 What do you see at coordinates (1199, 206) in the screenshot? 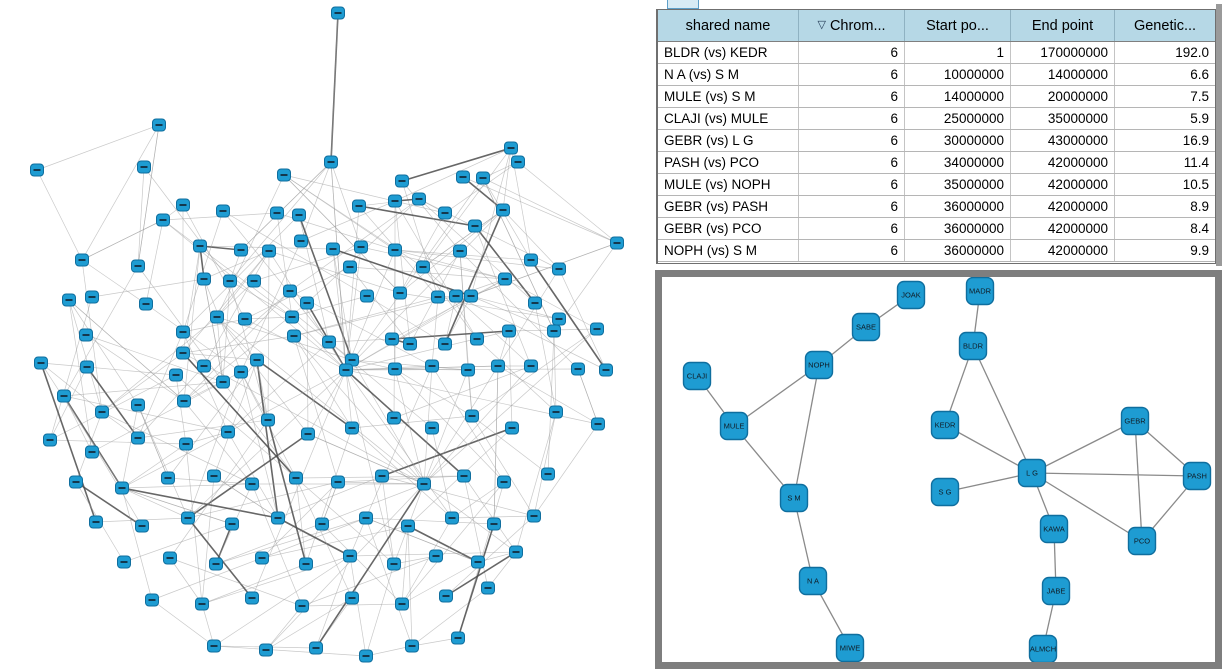
I see `cell: 8.9` at bounding box center [1199, 206].